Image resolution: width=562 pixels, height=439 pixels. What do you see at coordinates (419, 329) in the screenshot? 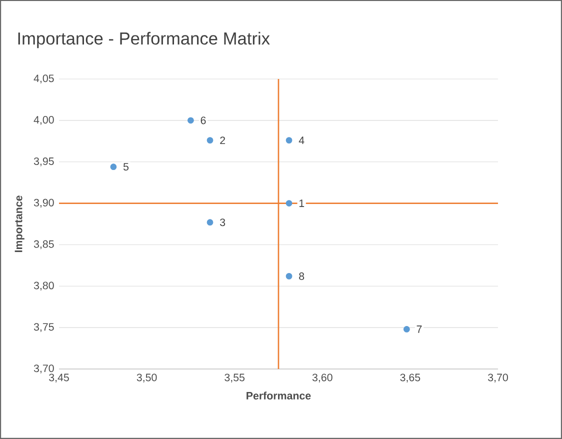
I see `annotation: 7` at bounding box center [419, 329].